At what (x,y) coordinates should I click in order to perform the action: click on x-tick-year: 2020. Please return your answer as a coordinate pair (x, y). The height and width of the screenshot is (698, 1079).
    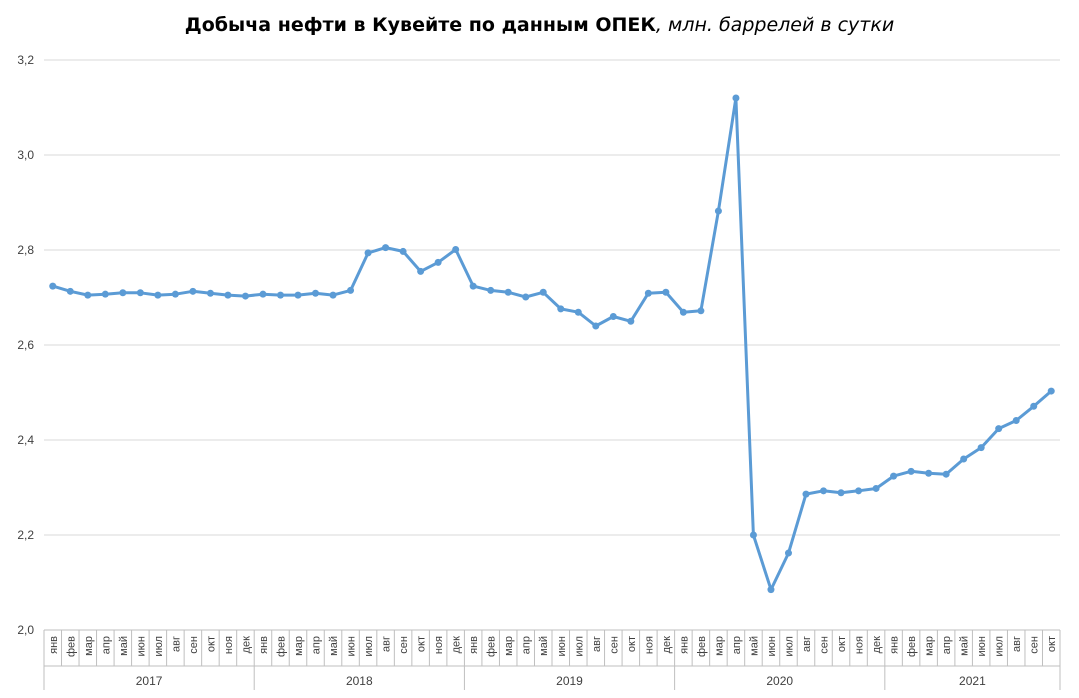
    Looking at the image, I should click on (779, 681).